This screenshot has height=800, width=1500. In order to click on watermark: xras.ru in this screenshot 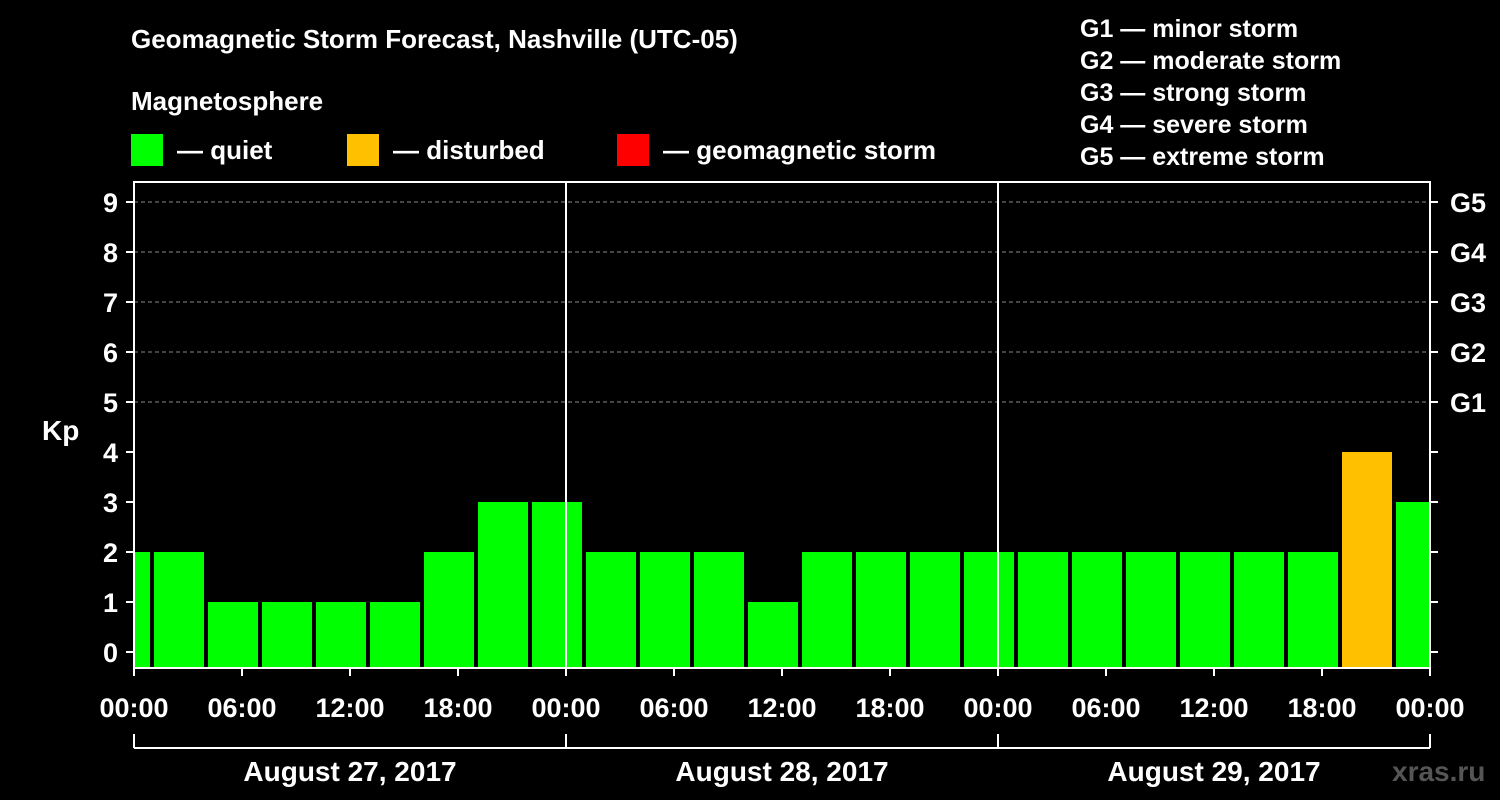, I will do `click(1439, 771)`.